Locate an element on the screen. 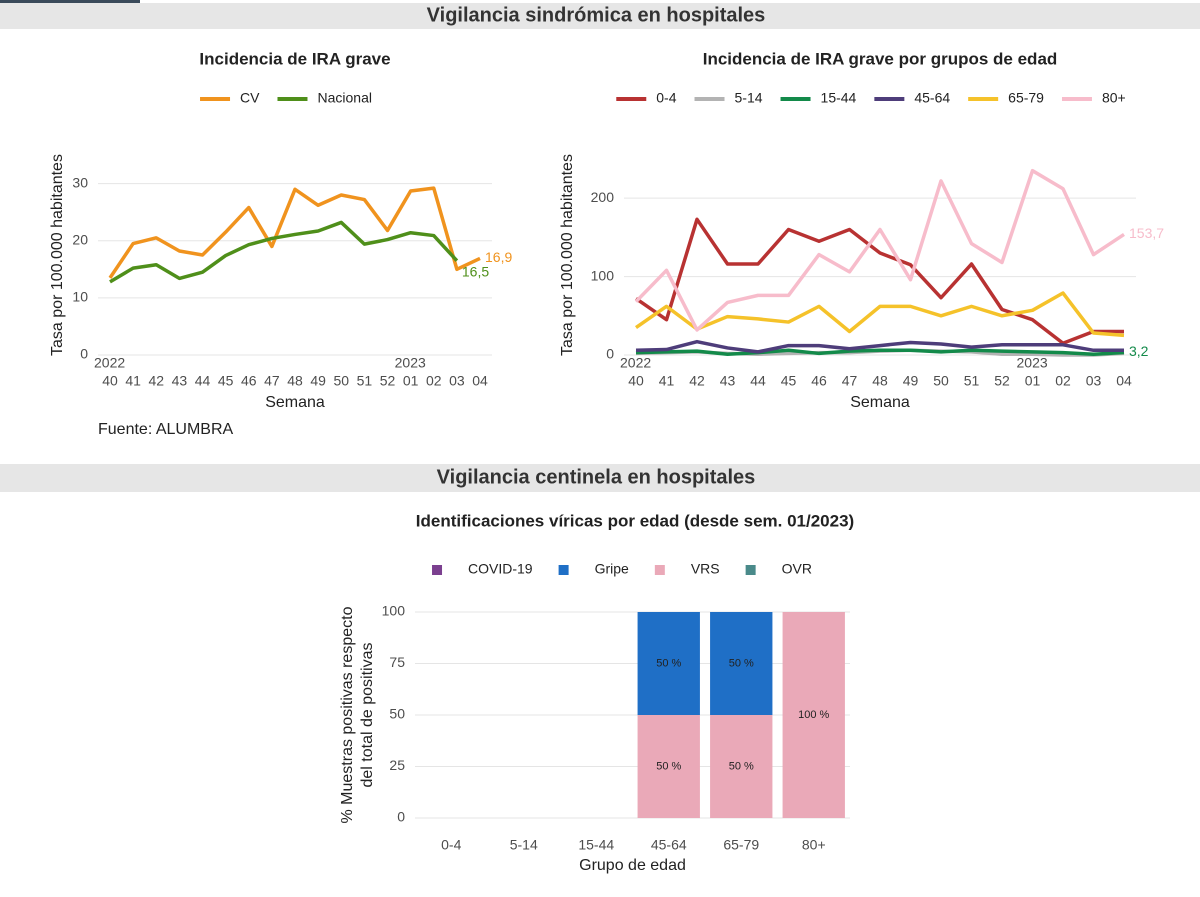  legend-label: Gripe is located at coordinates (612, 569).